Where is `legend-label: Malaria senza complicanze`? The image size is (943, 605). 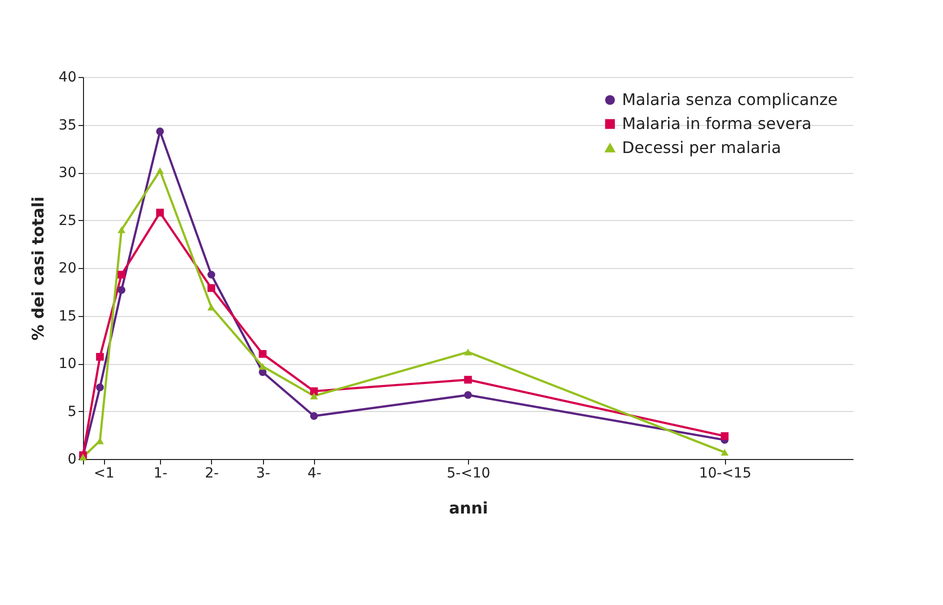 legend-label: Malaria senza complicanze is located at coordinates (730, 99).